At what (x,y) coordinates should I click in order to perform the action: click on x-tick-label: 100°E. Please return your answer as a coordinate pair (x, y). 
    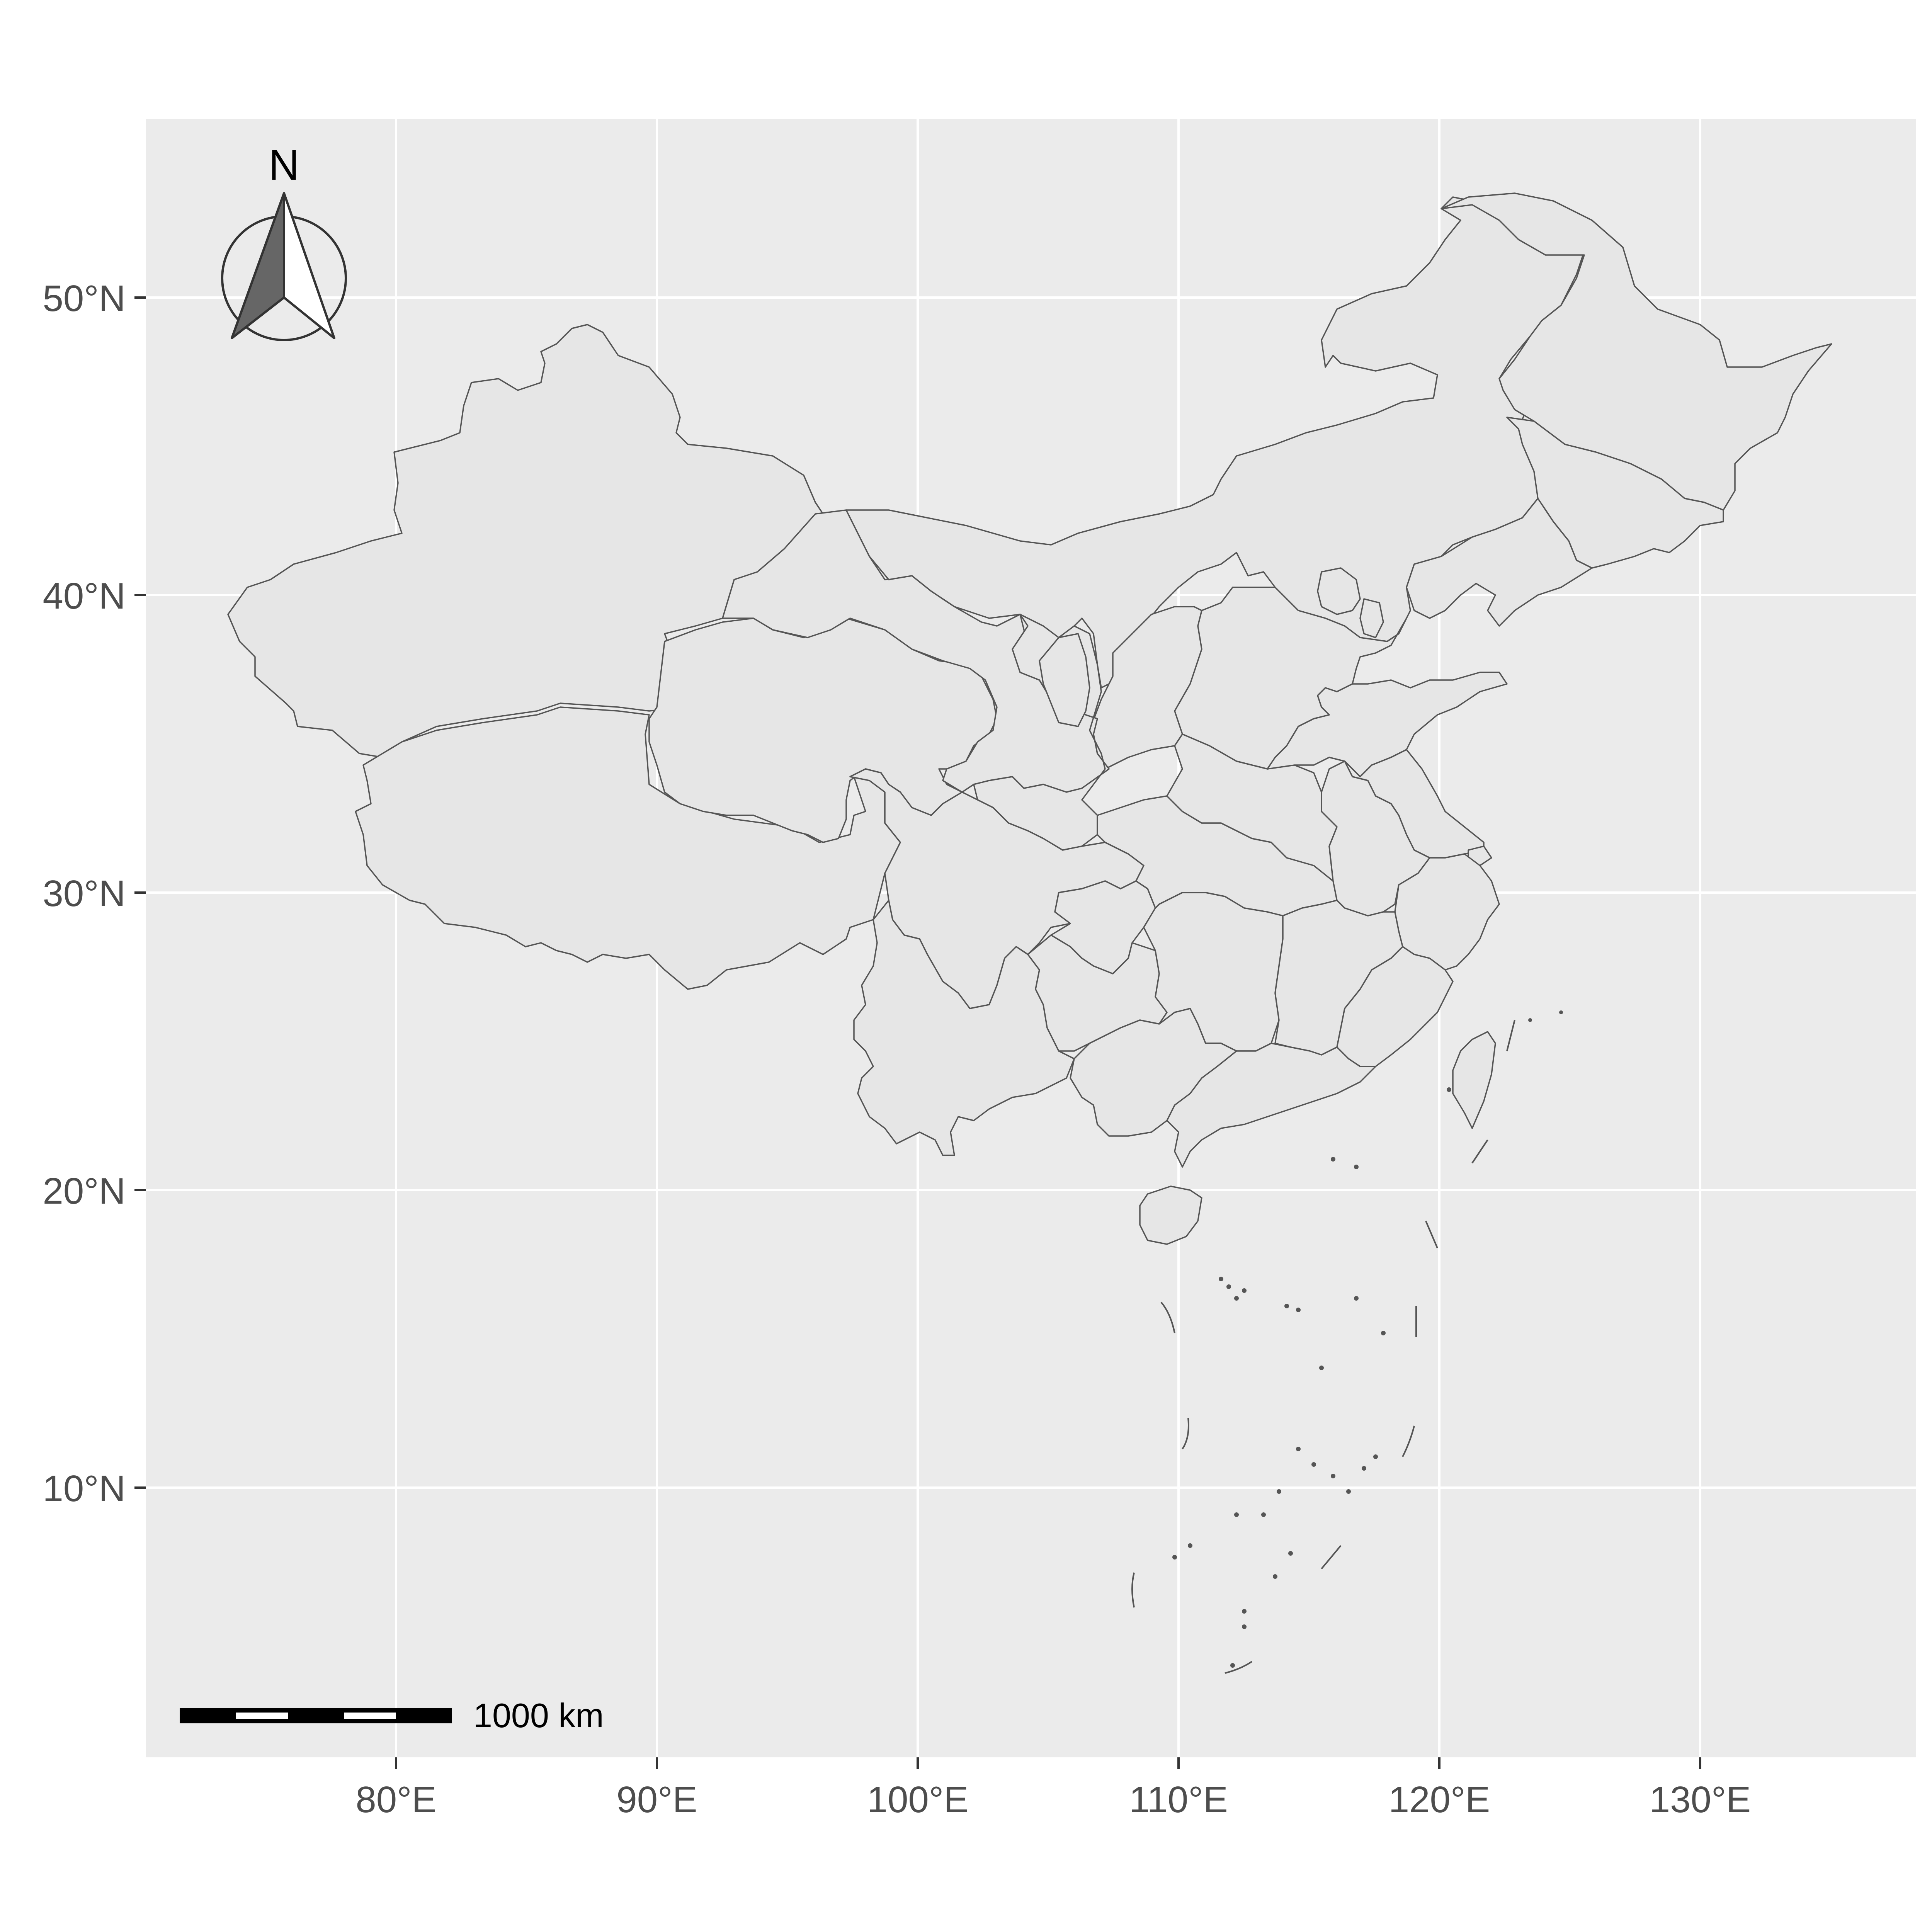
    Looking at the image, I should click on (918, 1799).